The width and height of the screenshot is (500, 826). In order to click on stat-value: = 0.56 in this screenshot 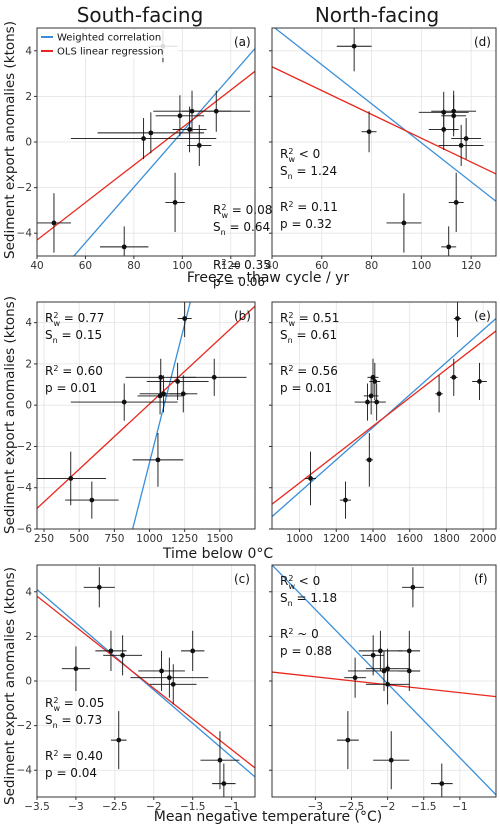, I will do `click(315, 371)`.